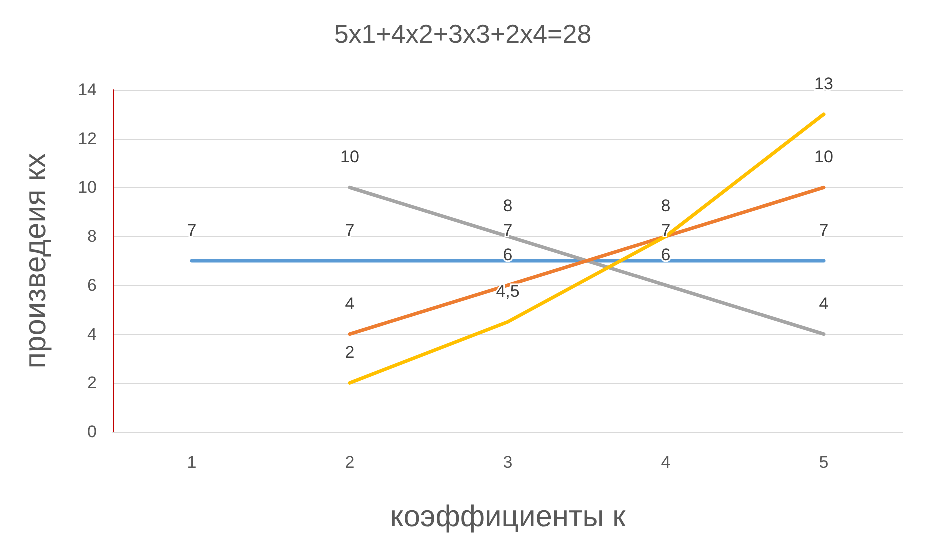 This screenshot has height=545, width=926. I want to click on x-tick-label: 3, so click(508, 462).